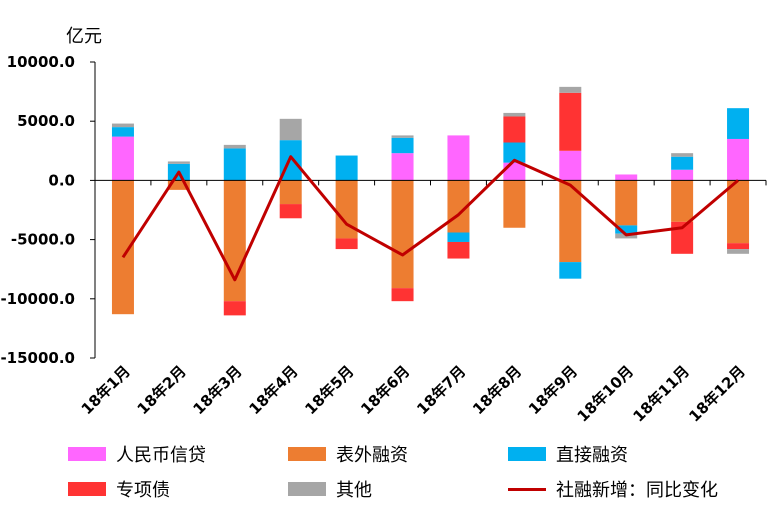  Describe the element at coordinates (329, 390) in the screenshot. I see `category-label: 18年5月` at that location.